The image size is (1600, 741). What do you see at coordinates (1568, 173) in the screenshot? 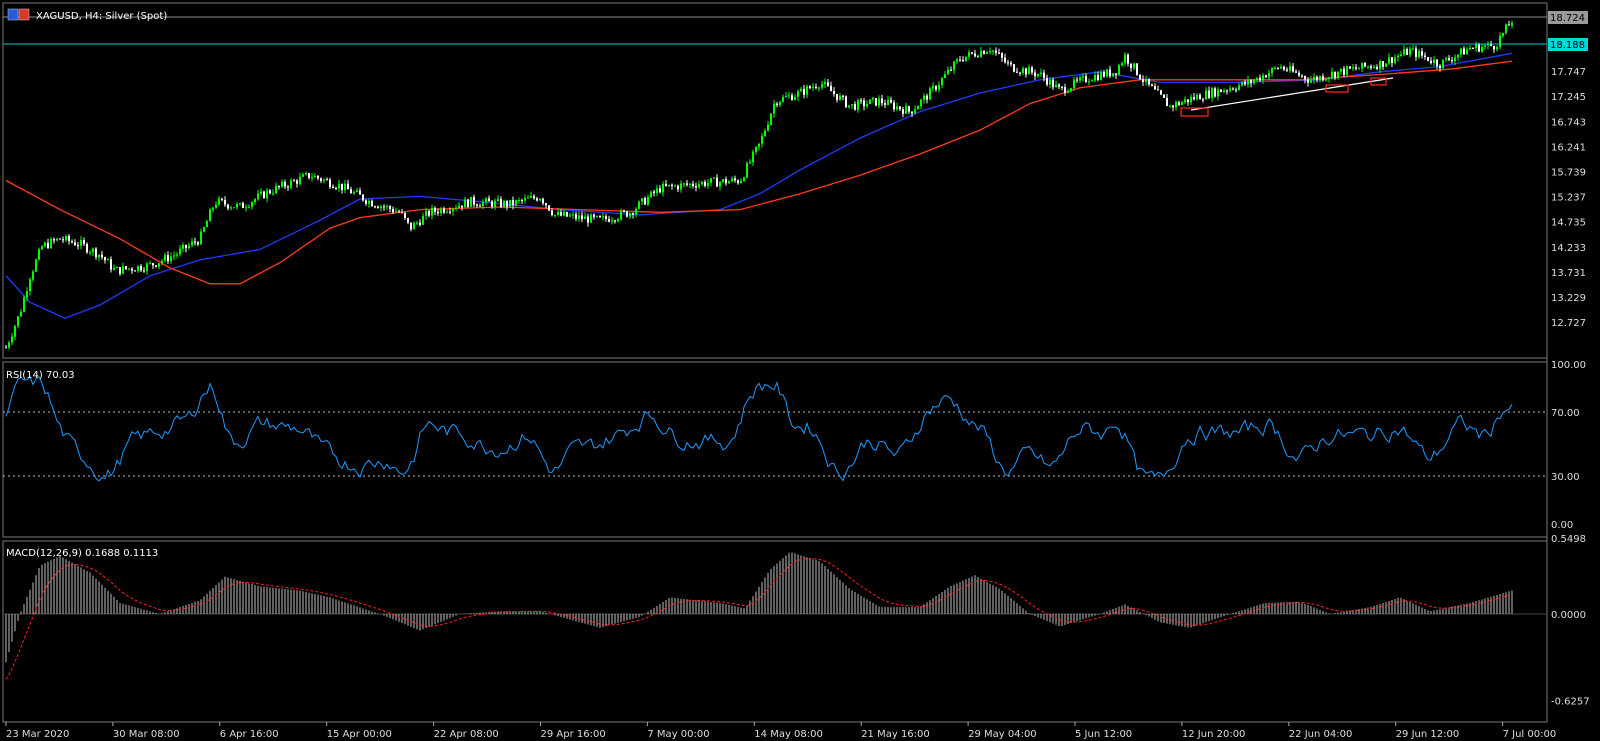
I see `price-tick-label: 15.739` at bounding box center [1568, 173].